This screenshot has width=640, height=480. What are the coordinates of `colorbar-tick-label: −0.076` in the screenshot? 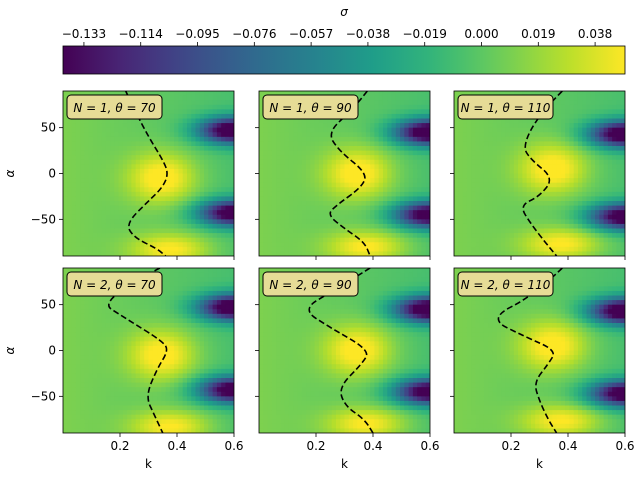 It's located at (254, 34).